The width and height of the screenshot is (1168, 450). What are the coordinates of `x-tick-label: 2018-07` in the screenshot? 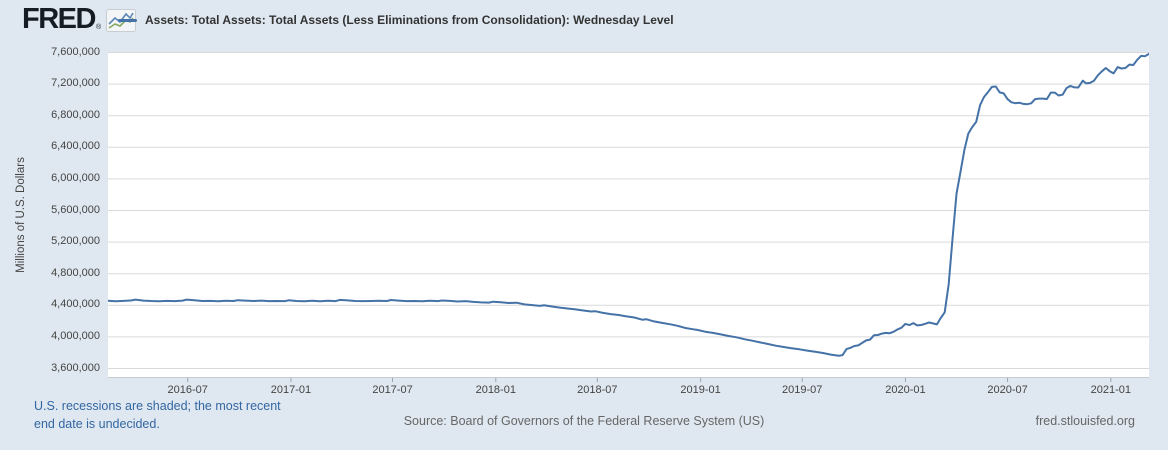 It's located at (597, 390).